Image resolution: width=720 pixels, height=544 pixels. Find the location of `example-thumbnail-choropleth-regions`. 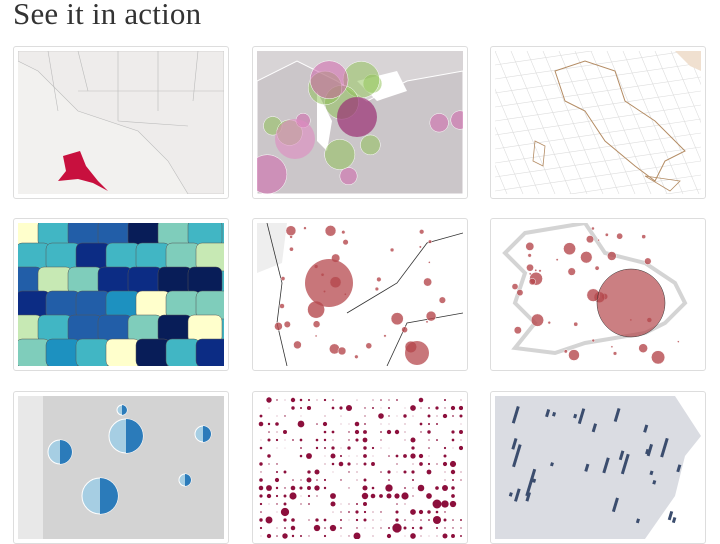

example-thumbnail-choropleth-regions is located at coordinates (121, 294).